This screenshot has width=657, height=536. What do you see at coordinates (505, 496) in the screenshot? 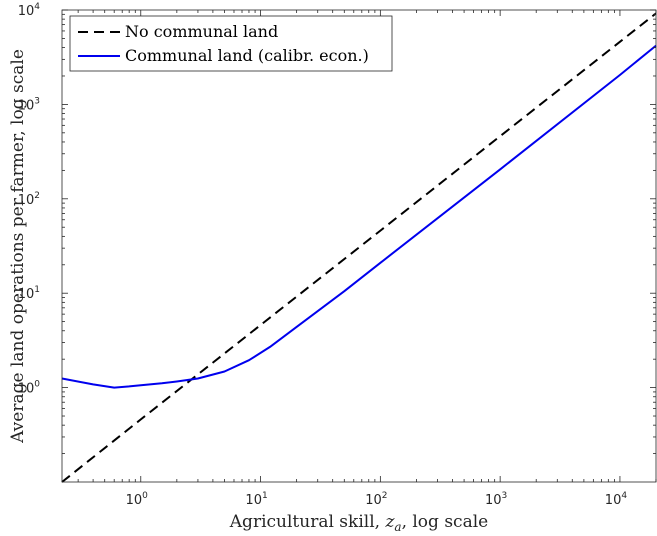
I see `x-tick-label-exp: 3` at bounding box center [505, 496].